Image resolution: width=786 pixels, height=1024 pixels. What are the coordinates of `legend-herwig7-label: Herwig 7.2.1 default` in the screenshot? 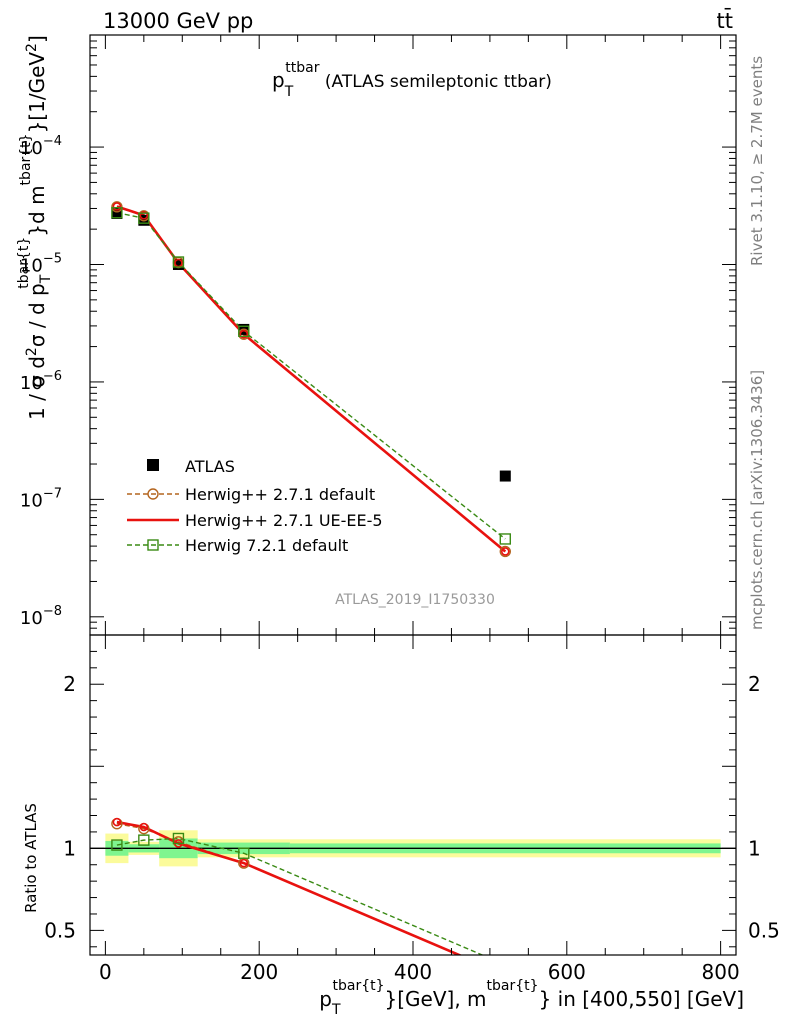 It's located at (266, 545).